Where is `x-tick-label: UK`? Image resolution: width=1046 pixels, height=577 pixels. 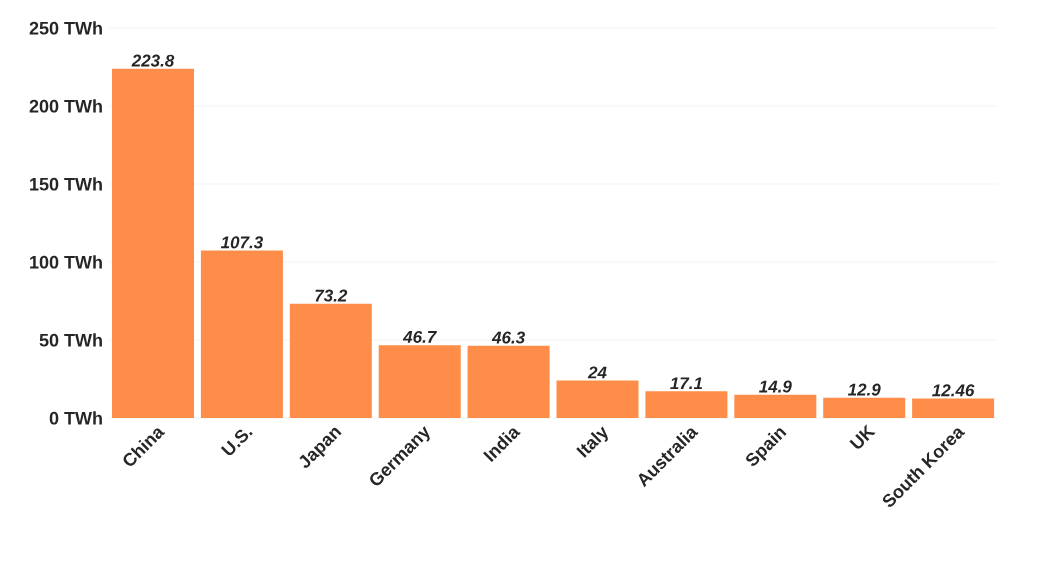
x-tick-label: UK is located at coordinates (862, 436).